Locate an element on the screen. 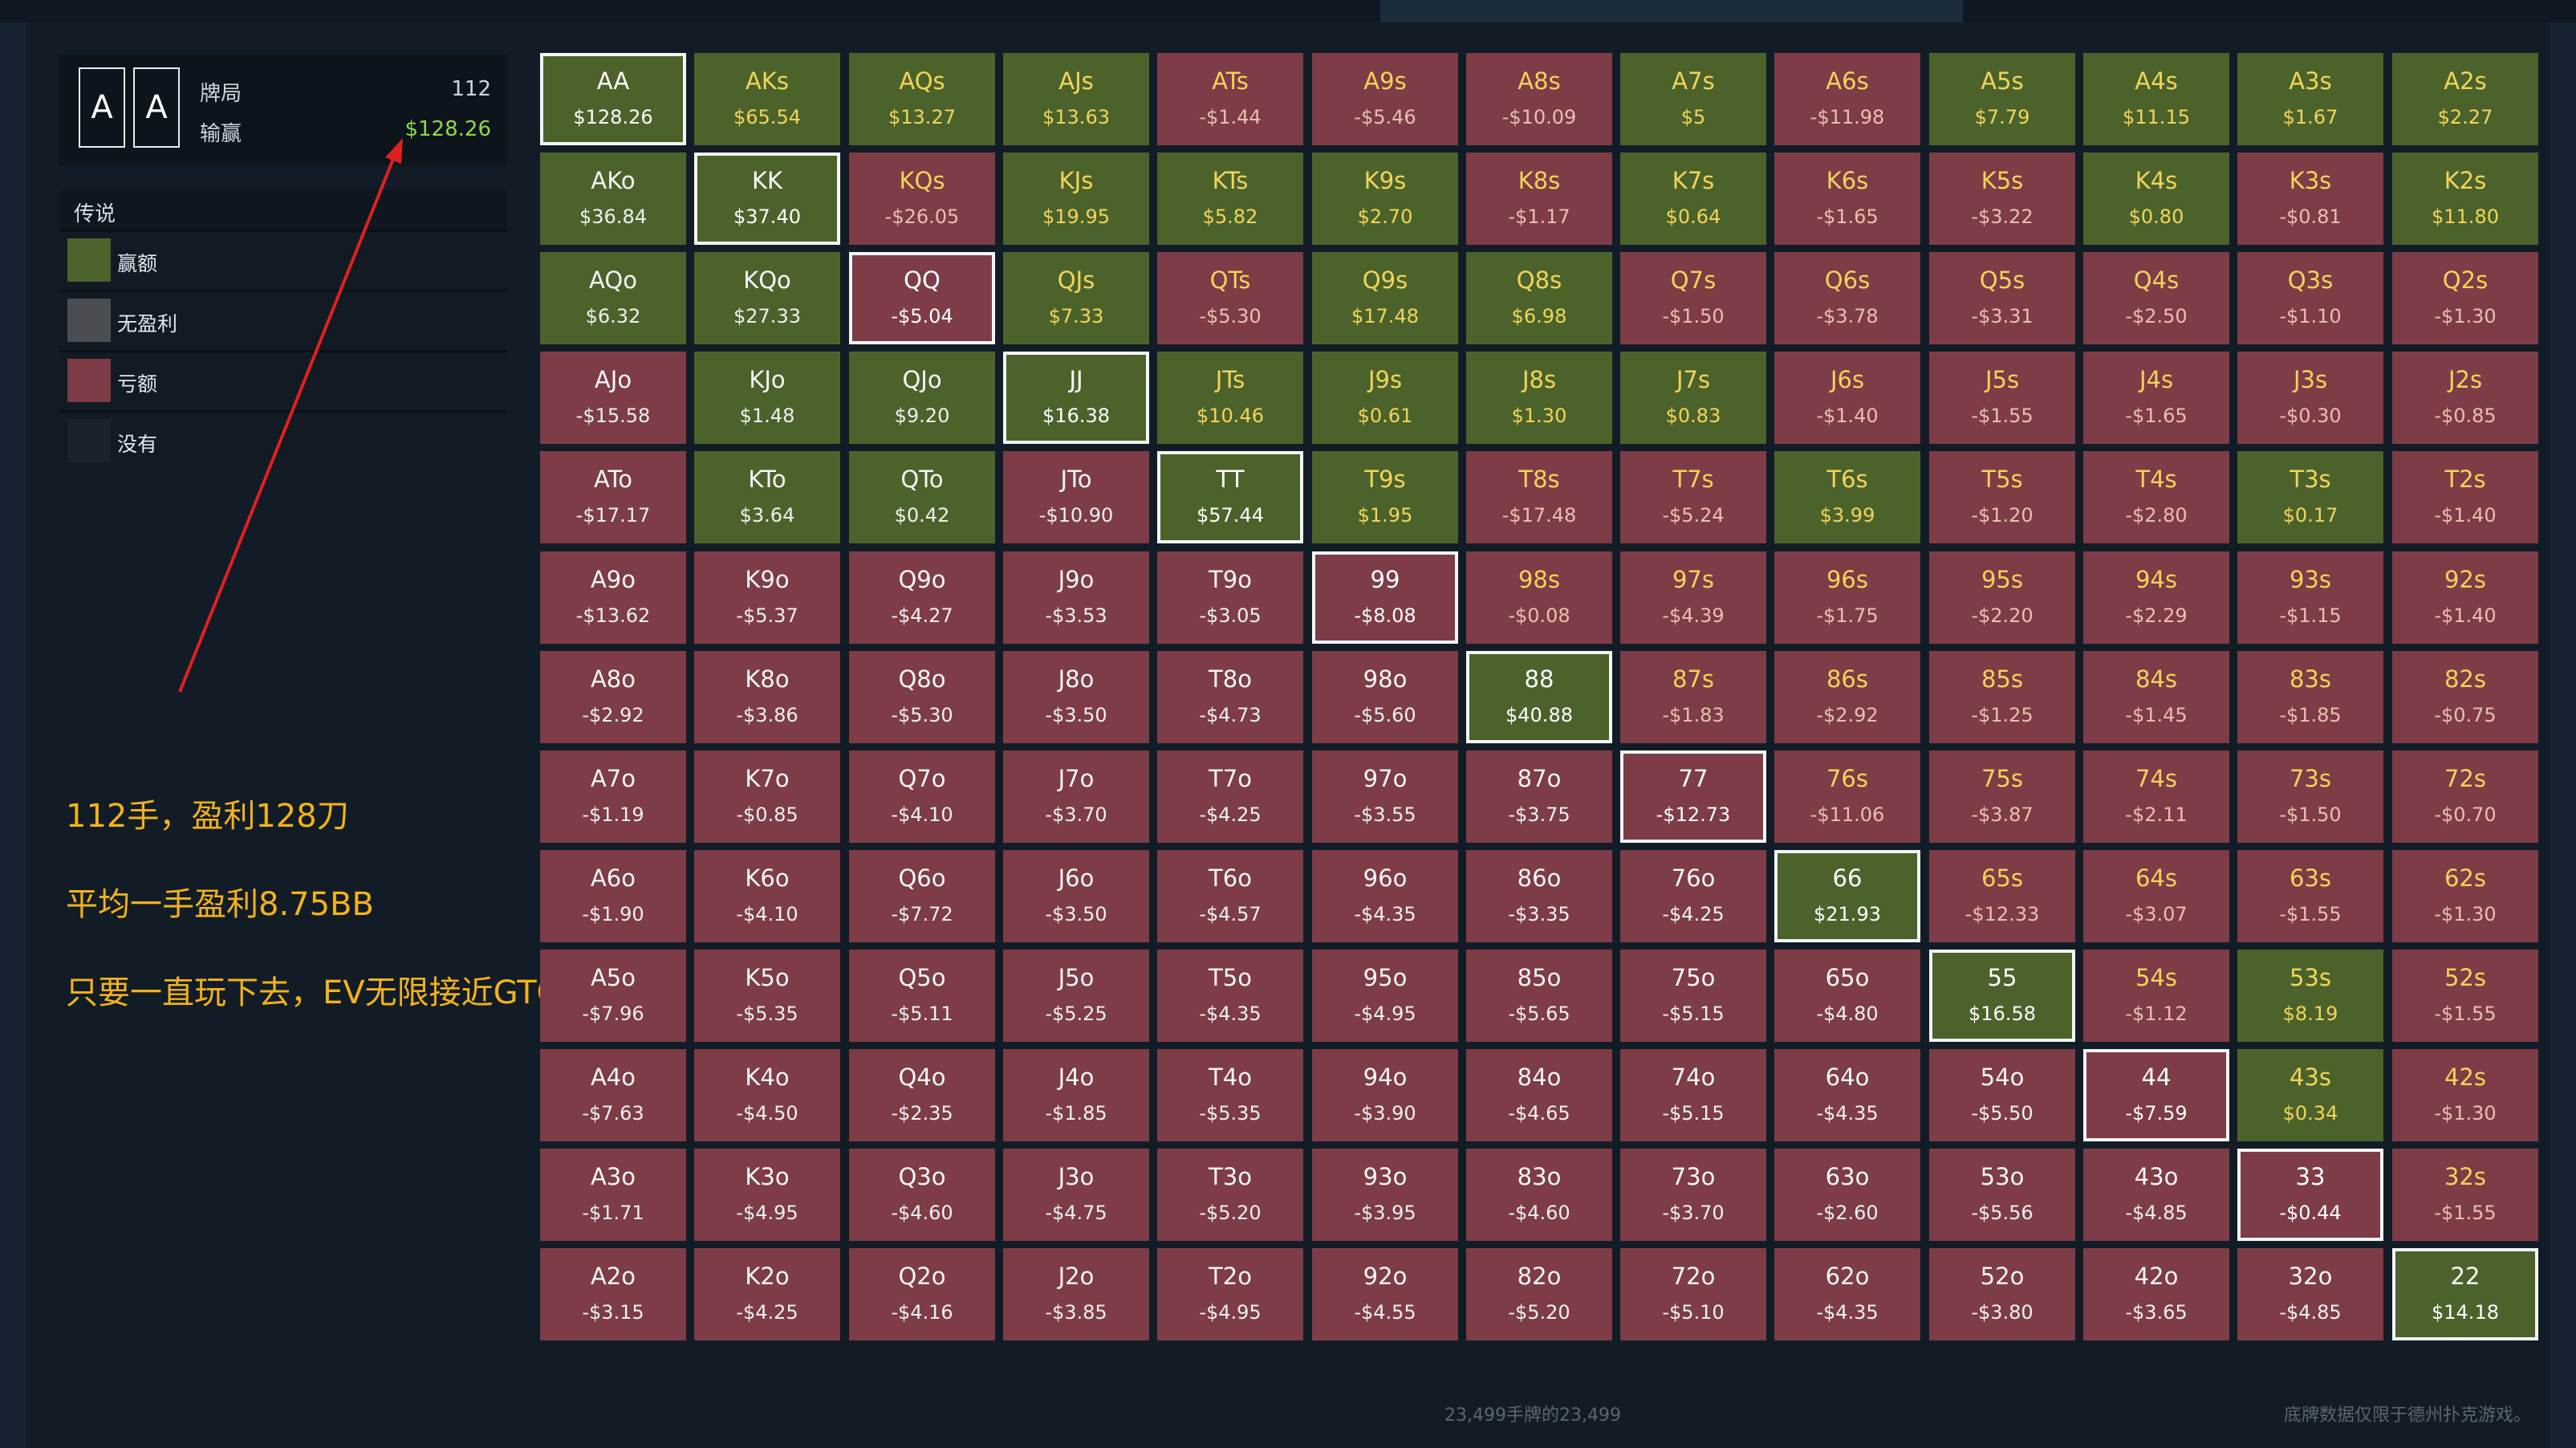  hand-cell-42s: 42s -$1.30 is located at coordinates (2465, 1095).